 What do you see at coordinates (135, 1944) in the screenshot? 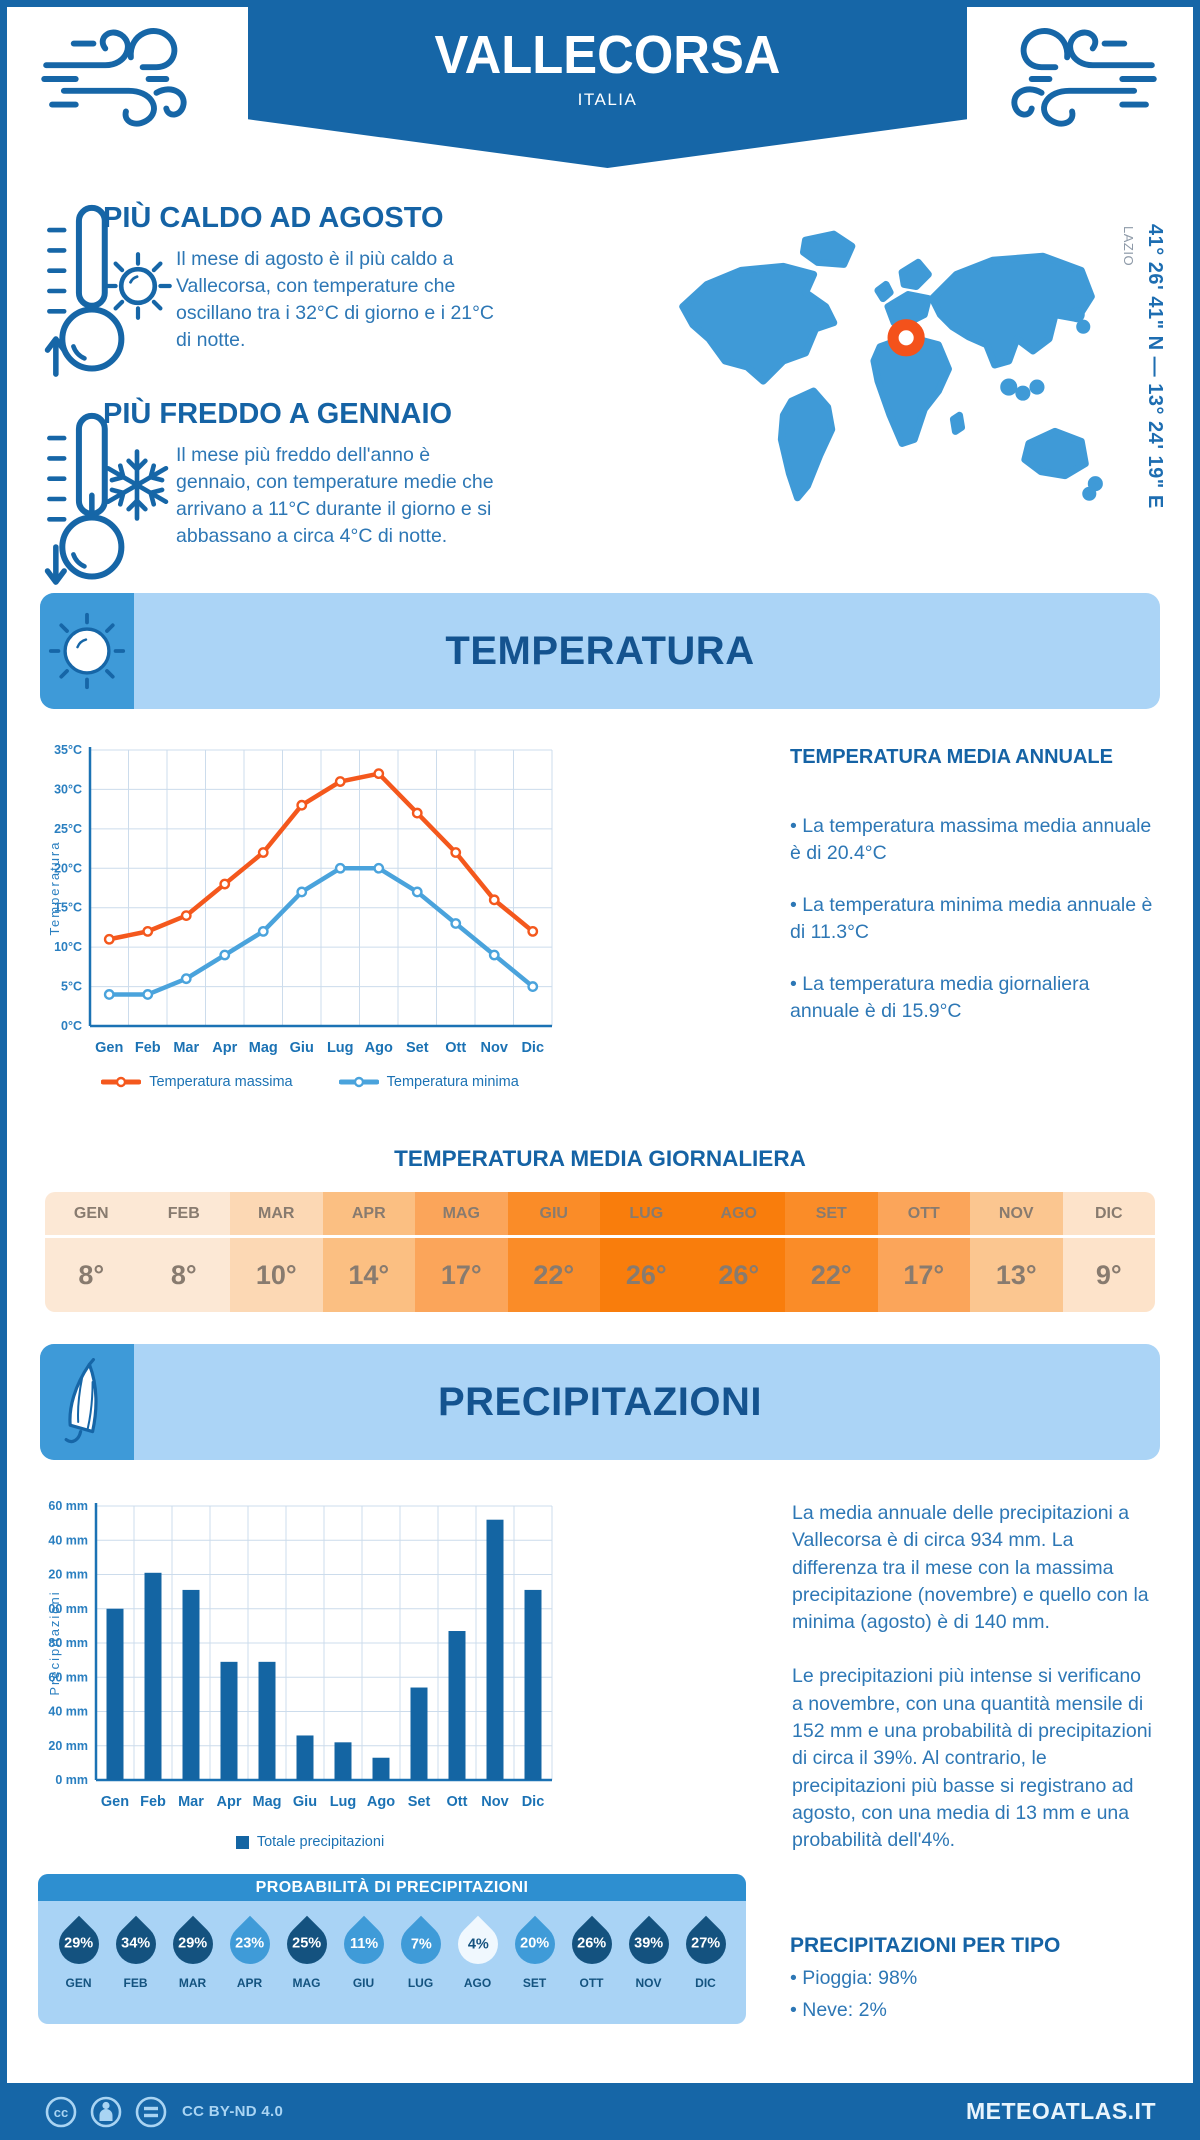
I see `raindrop-icon: 34%` at bounding box center [135, 1944].